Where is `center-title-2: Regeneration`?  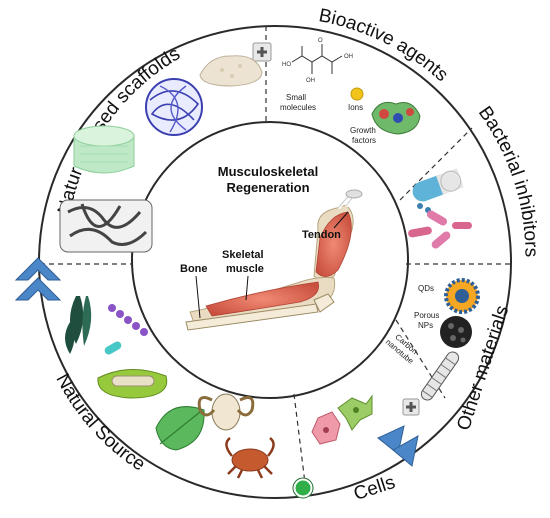 center-title-2: Regeneration is located at coordinates (267, 187).